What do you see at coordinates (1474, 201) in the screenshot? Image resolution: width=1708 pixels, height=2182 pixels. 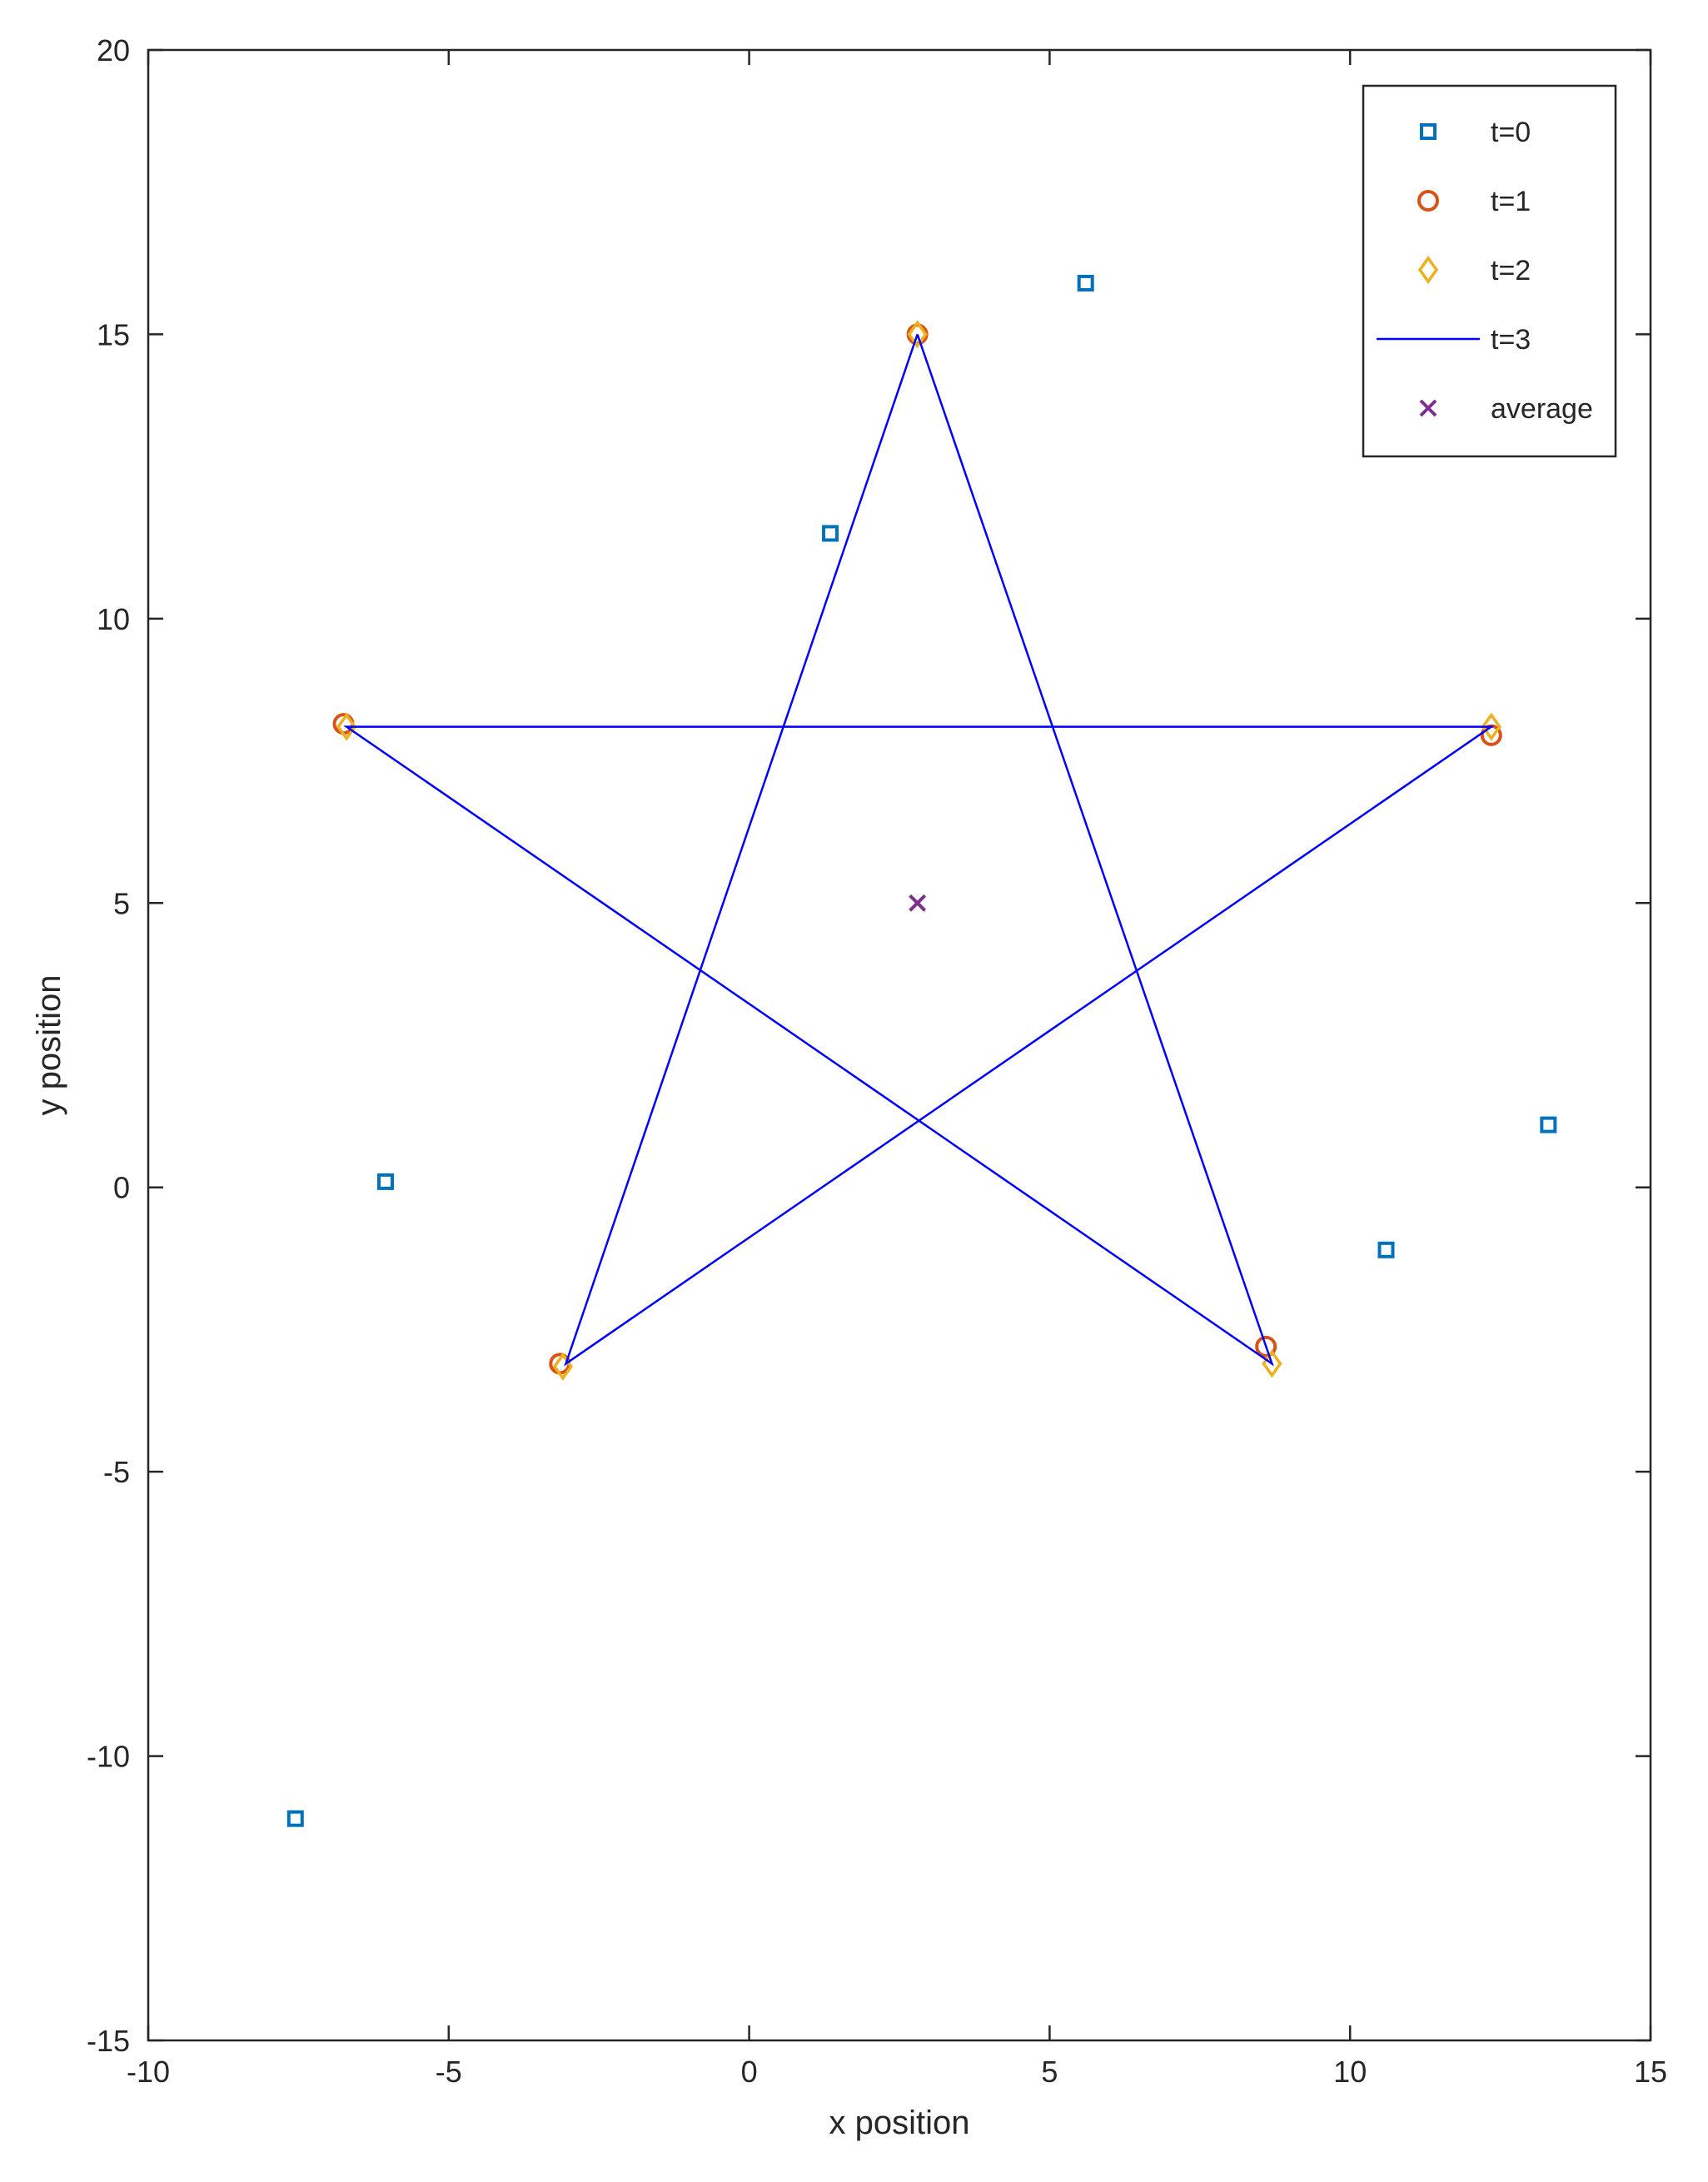 I see `legend-entry: t=1` at bounding box center [1474, 201].